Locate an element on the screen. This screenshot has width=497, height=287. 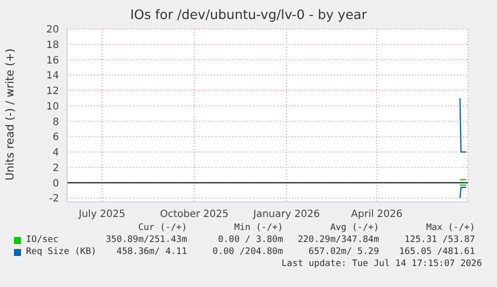
y-tick-label: 0 is located at coordinates (55, 184).